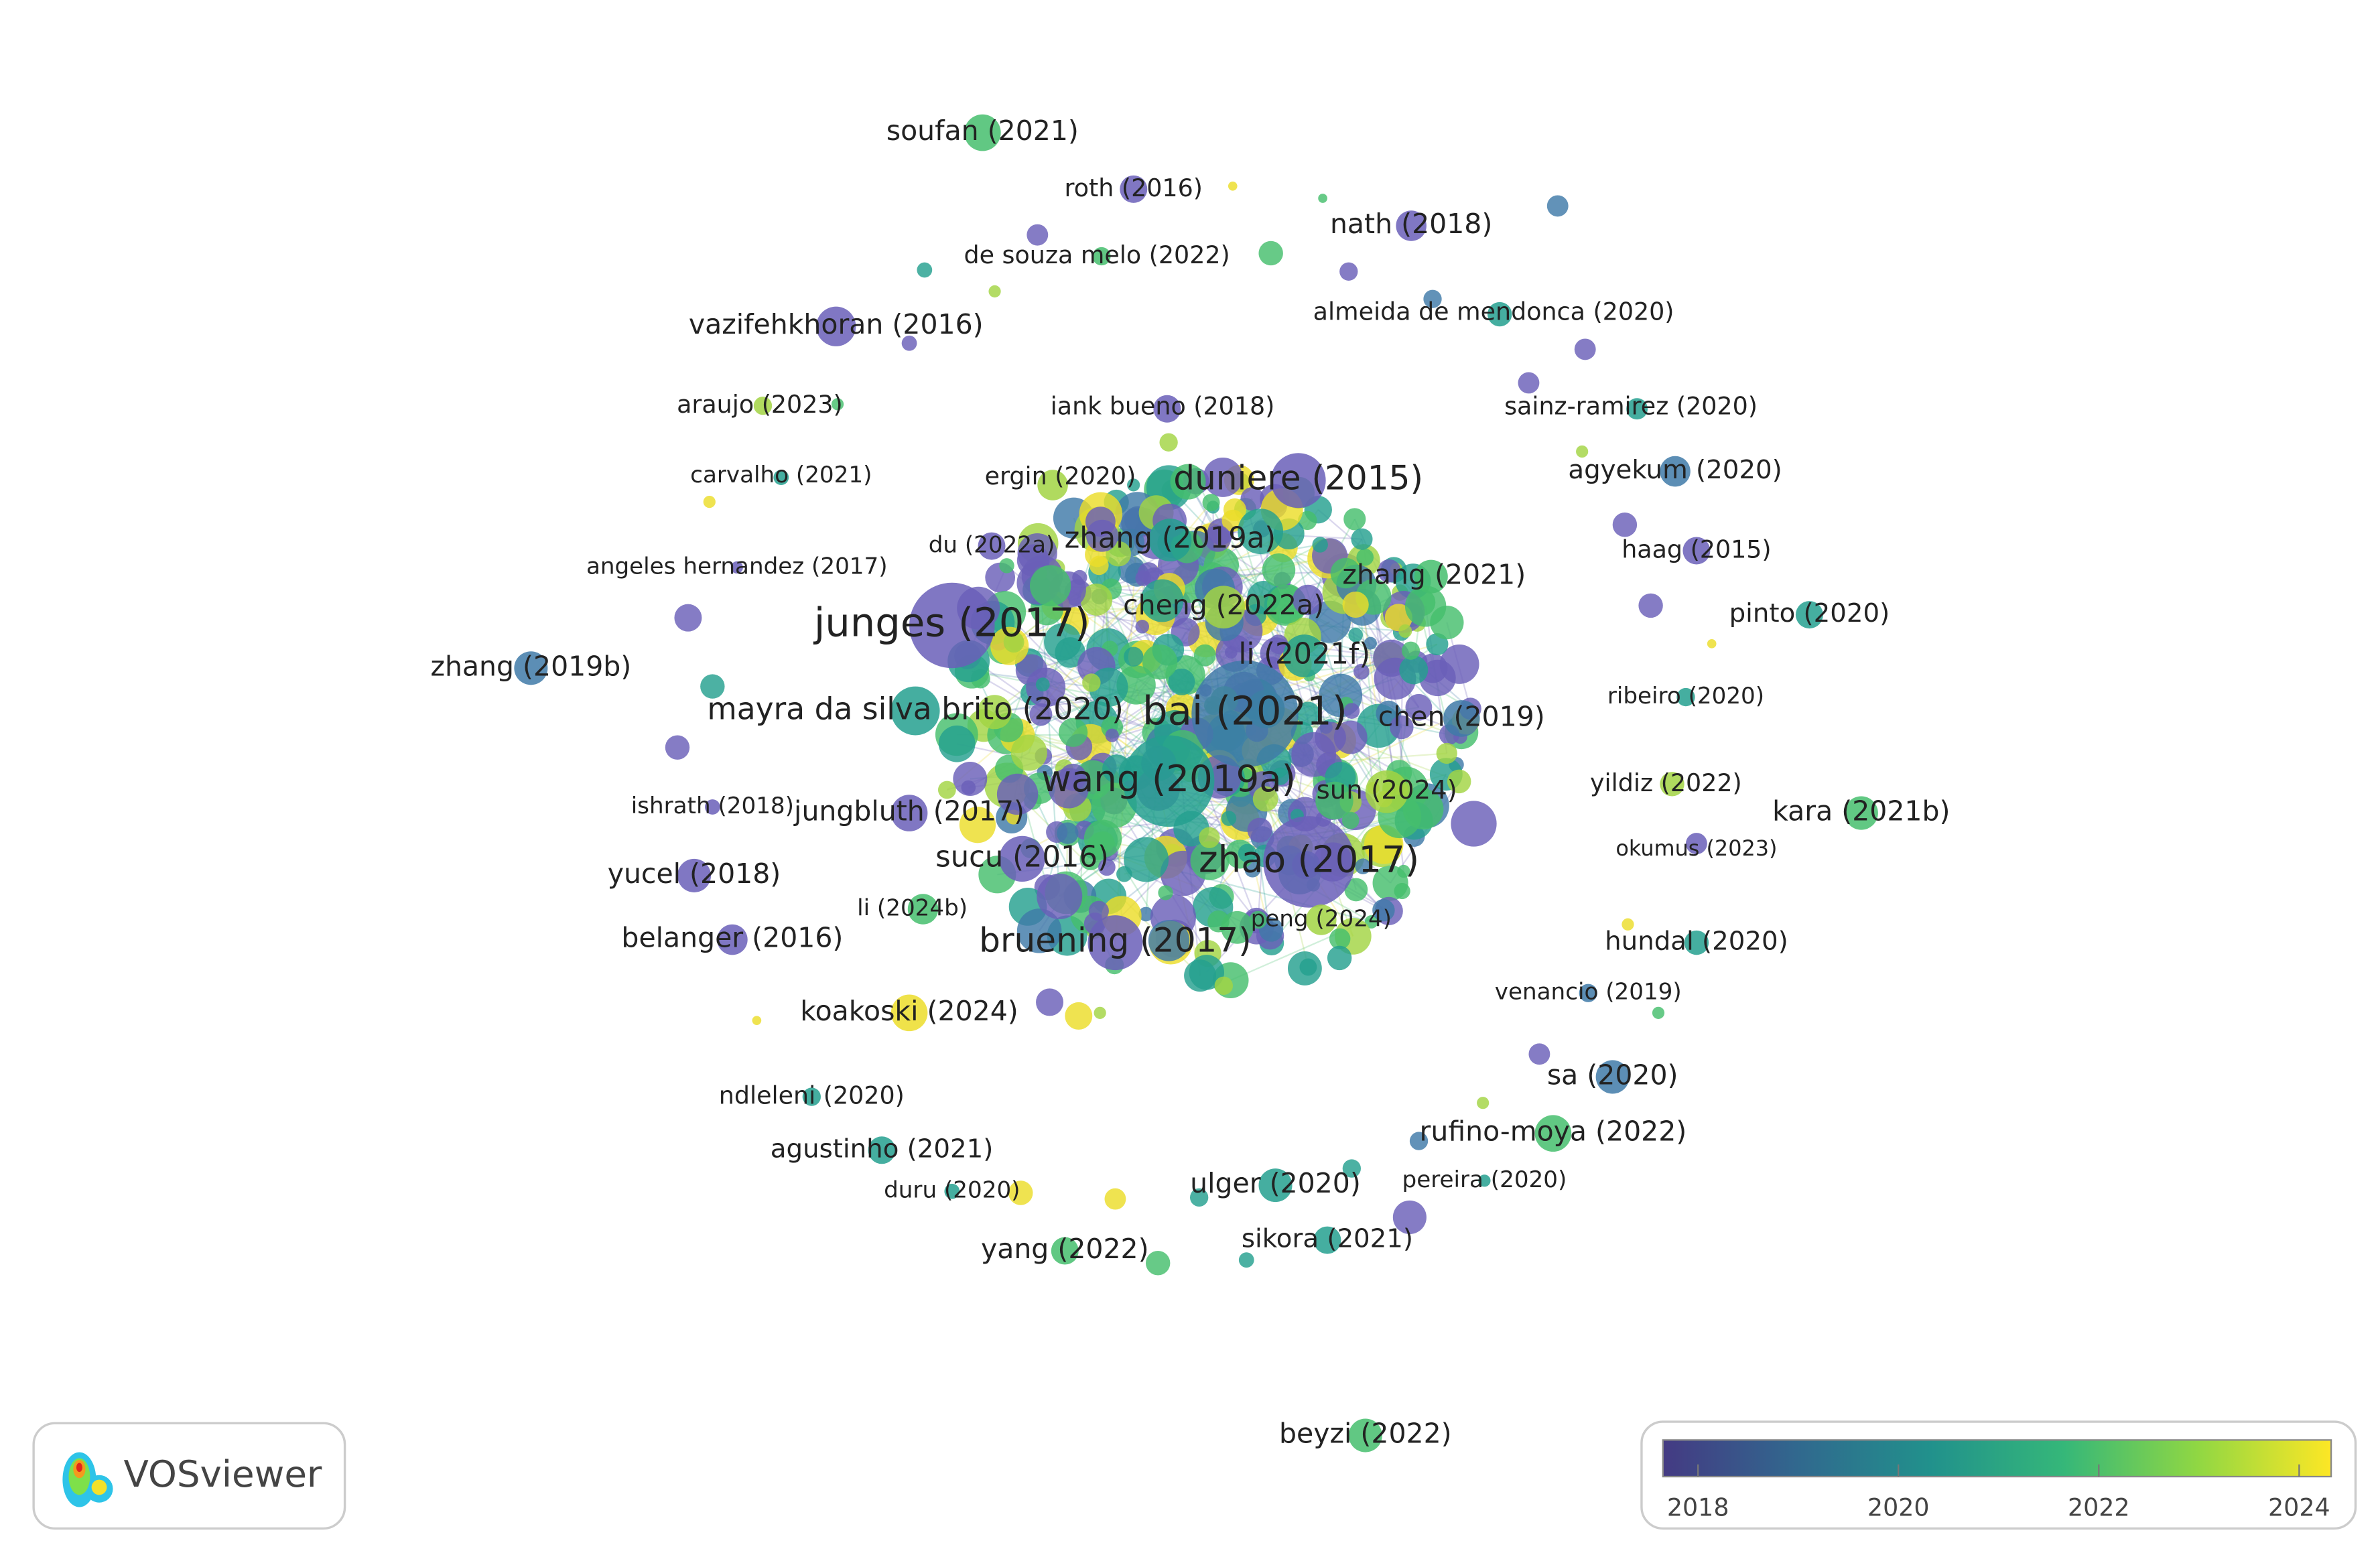 The height and width of the screenshot is (1557, 2380). I want to click on node-label: ribeiro (2020), so click(1686, 696).